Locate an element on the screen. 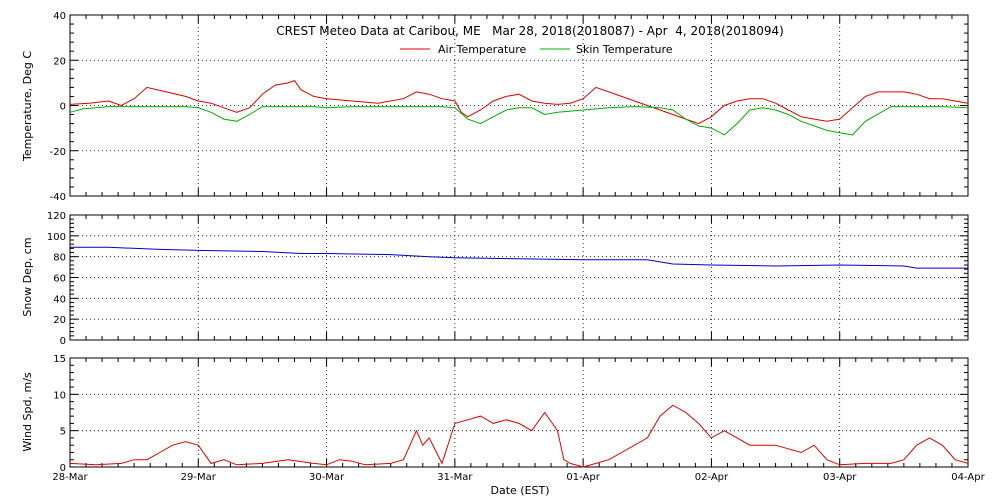  snow-depth-y-tick-label: 100 is located at coordinates (56, 237).